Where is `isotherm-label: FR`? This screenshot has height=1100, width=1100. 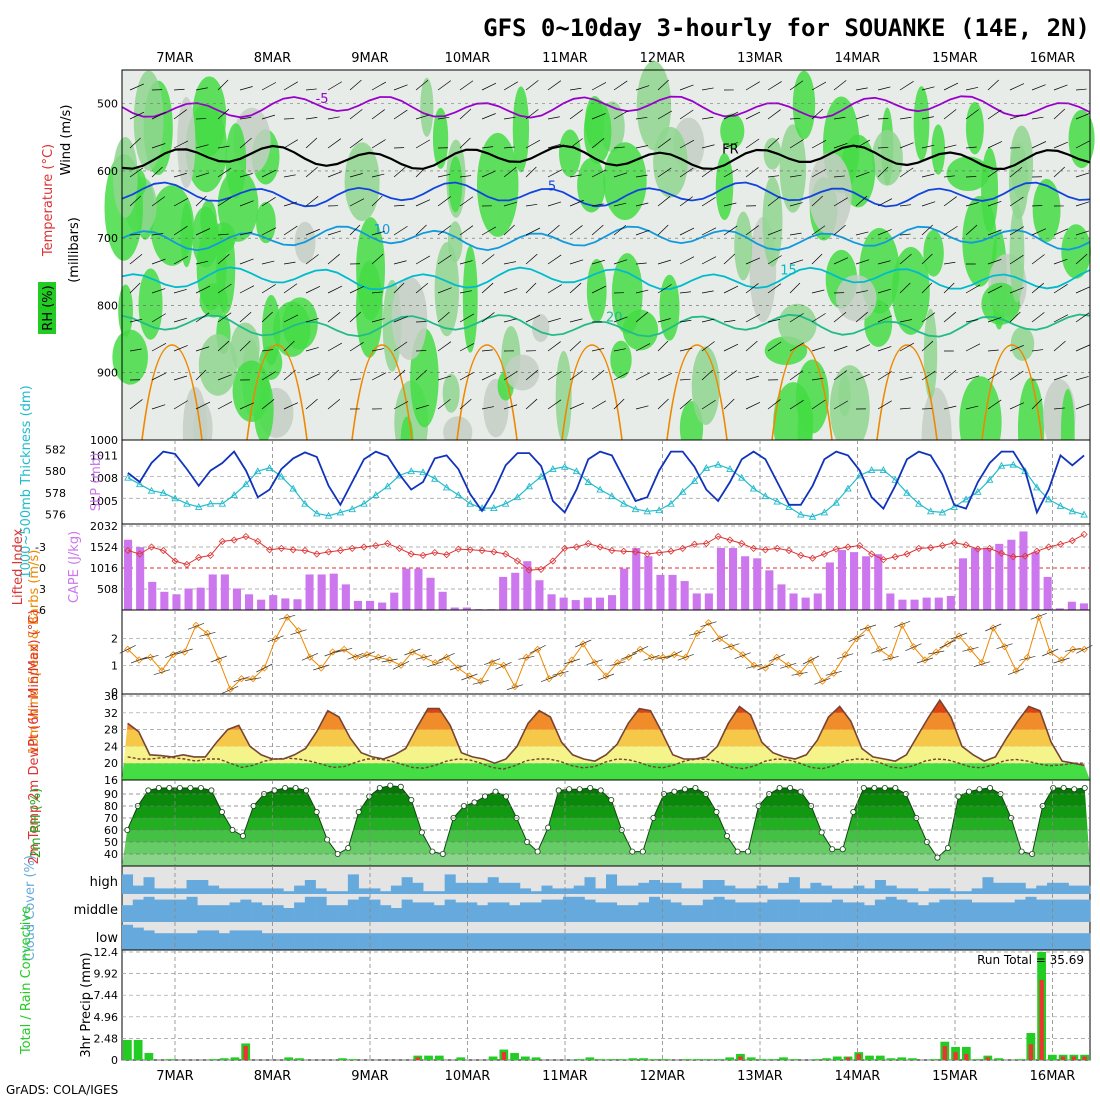
isotherm-label: FR is located at coordinates (730, 149).